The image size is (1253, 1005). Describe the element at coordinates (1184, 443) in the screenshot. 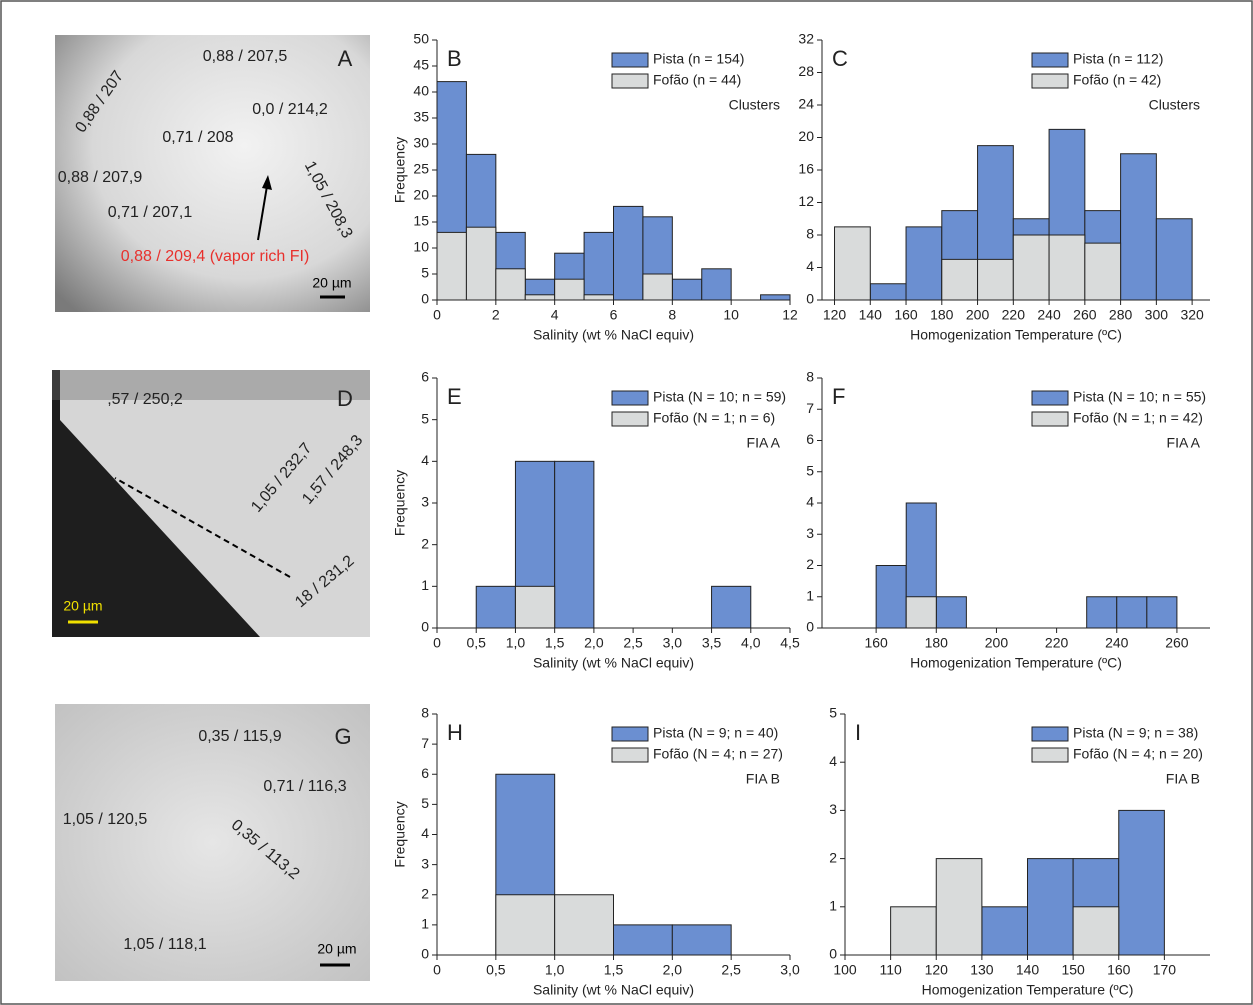

I see `chart-subtitle: FIA A` at that location.